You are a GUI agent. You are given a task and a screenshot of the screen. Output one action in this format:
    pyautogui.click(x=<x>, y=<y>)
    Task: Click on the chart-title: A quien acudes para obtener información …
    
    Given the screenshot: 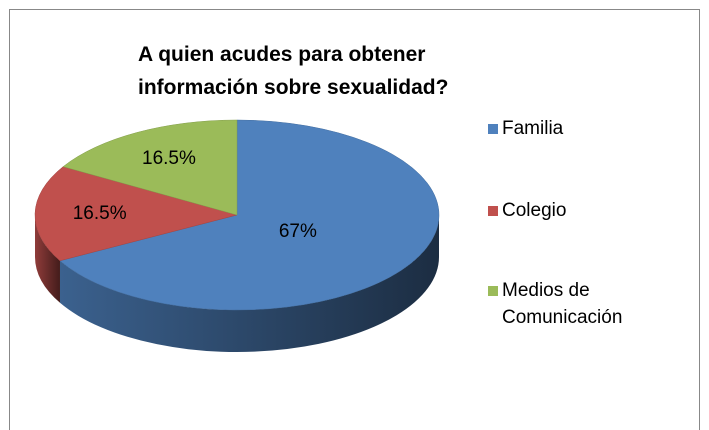 What is the action you would take?
    pyautogui.click(x=293, y=71)
    